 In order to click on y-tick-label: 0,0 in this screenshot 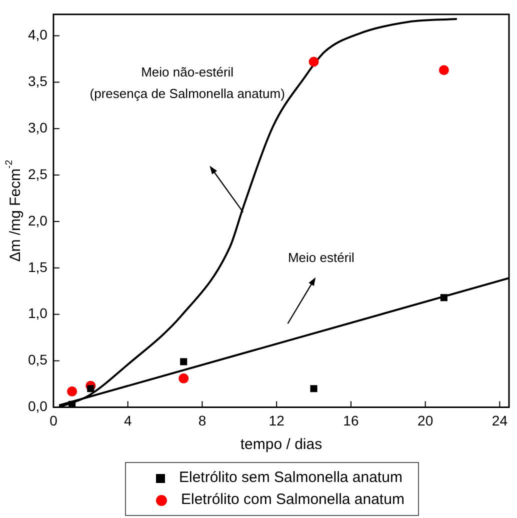, I will do `click(38, 406)`.